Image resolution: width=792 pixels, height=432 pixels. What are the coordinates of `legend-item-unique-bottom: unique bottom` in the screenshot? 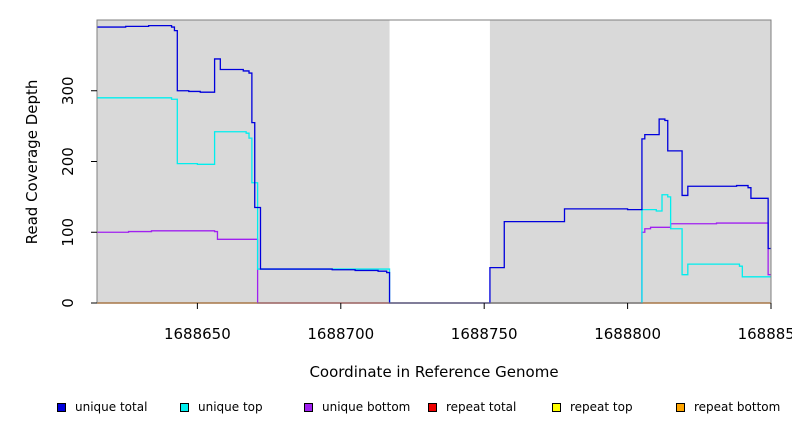 It's located at (357, 407).